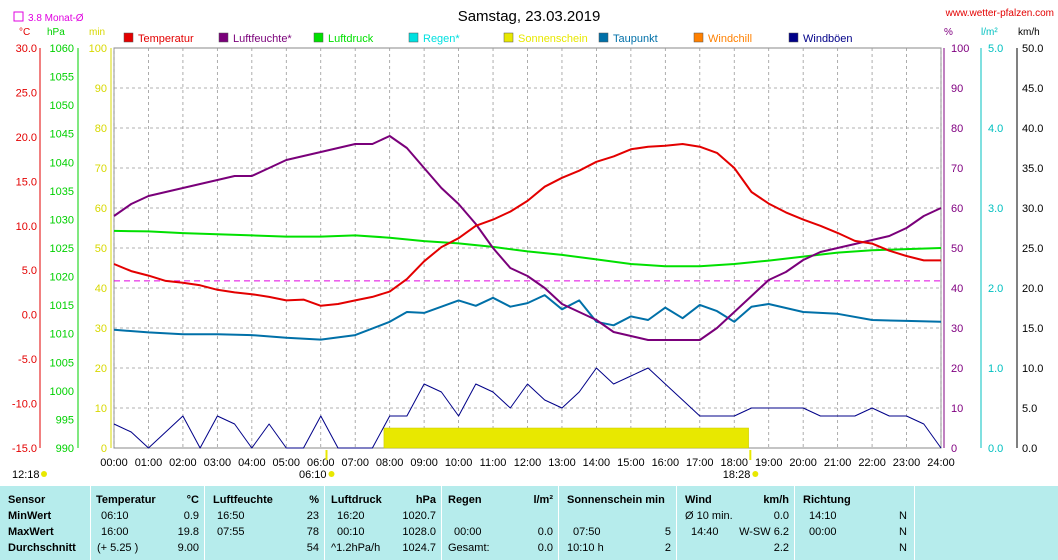 This screenshot has width=1058, height=560. Describe the element at coordinates (62, 306) in the screenshot. I see `pressure-tick-label: 1015` at that location.